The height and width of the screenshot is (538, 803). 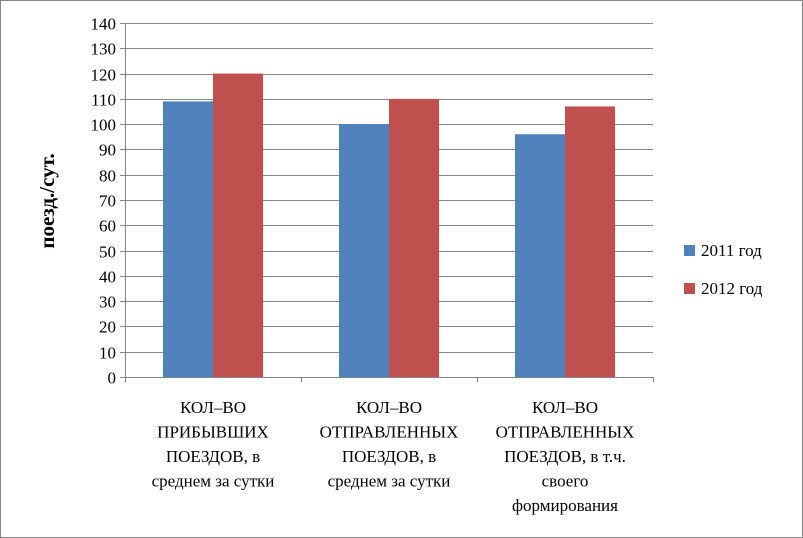 What do you see at coordinates (565, 505) in the screenshot?
I see `x-category-label-line: формирования` at bounding box center [565, 505].